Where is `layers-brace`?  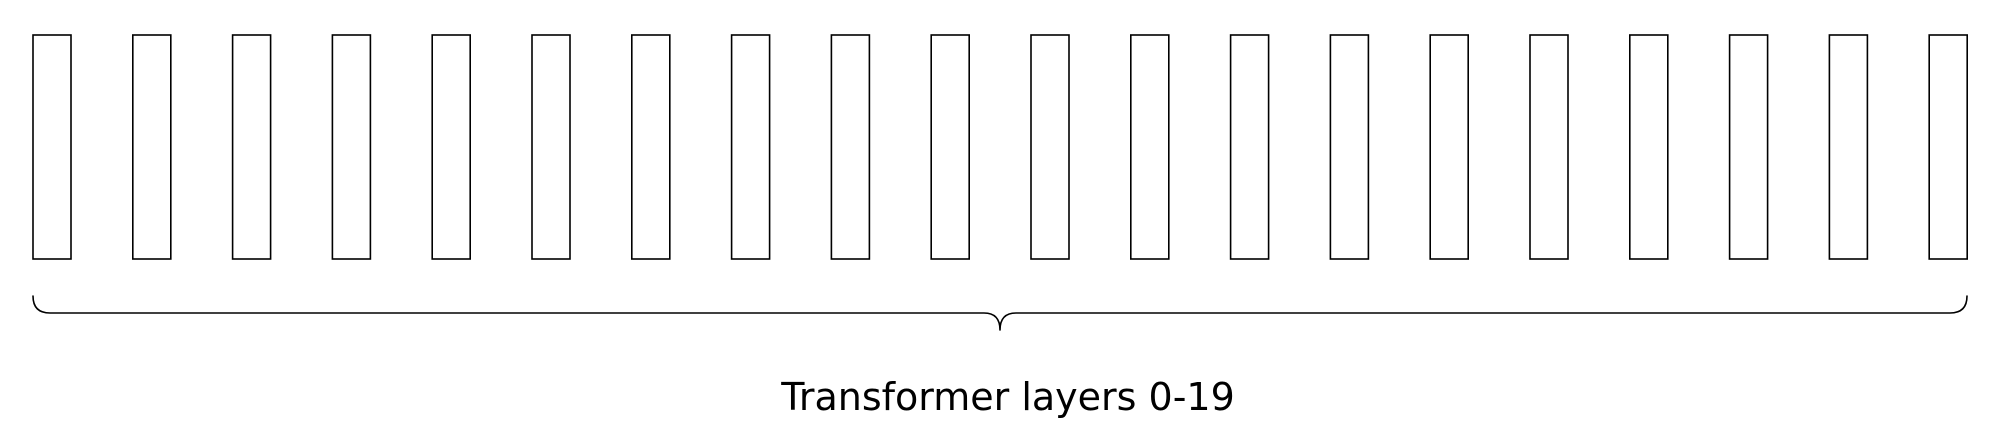
layers-brace is located at coordinates (1000, 313).